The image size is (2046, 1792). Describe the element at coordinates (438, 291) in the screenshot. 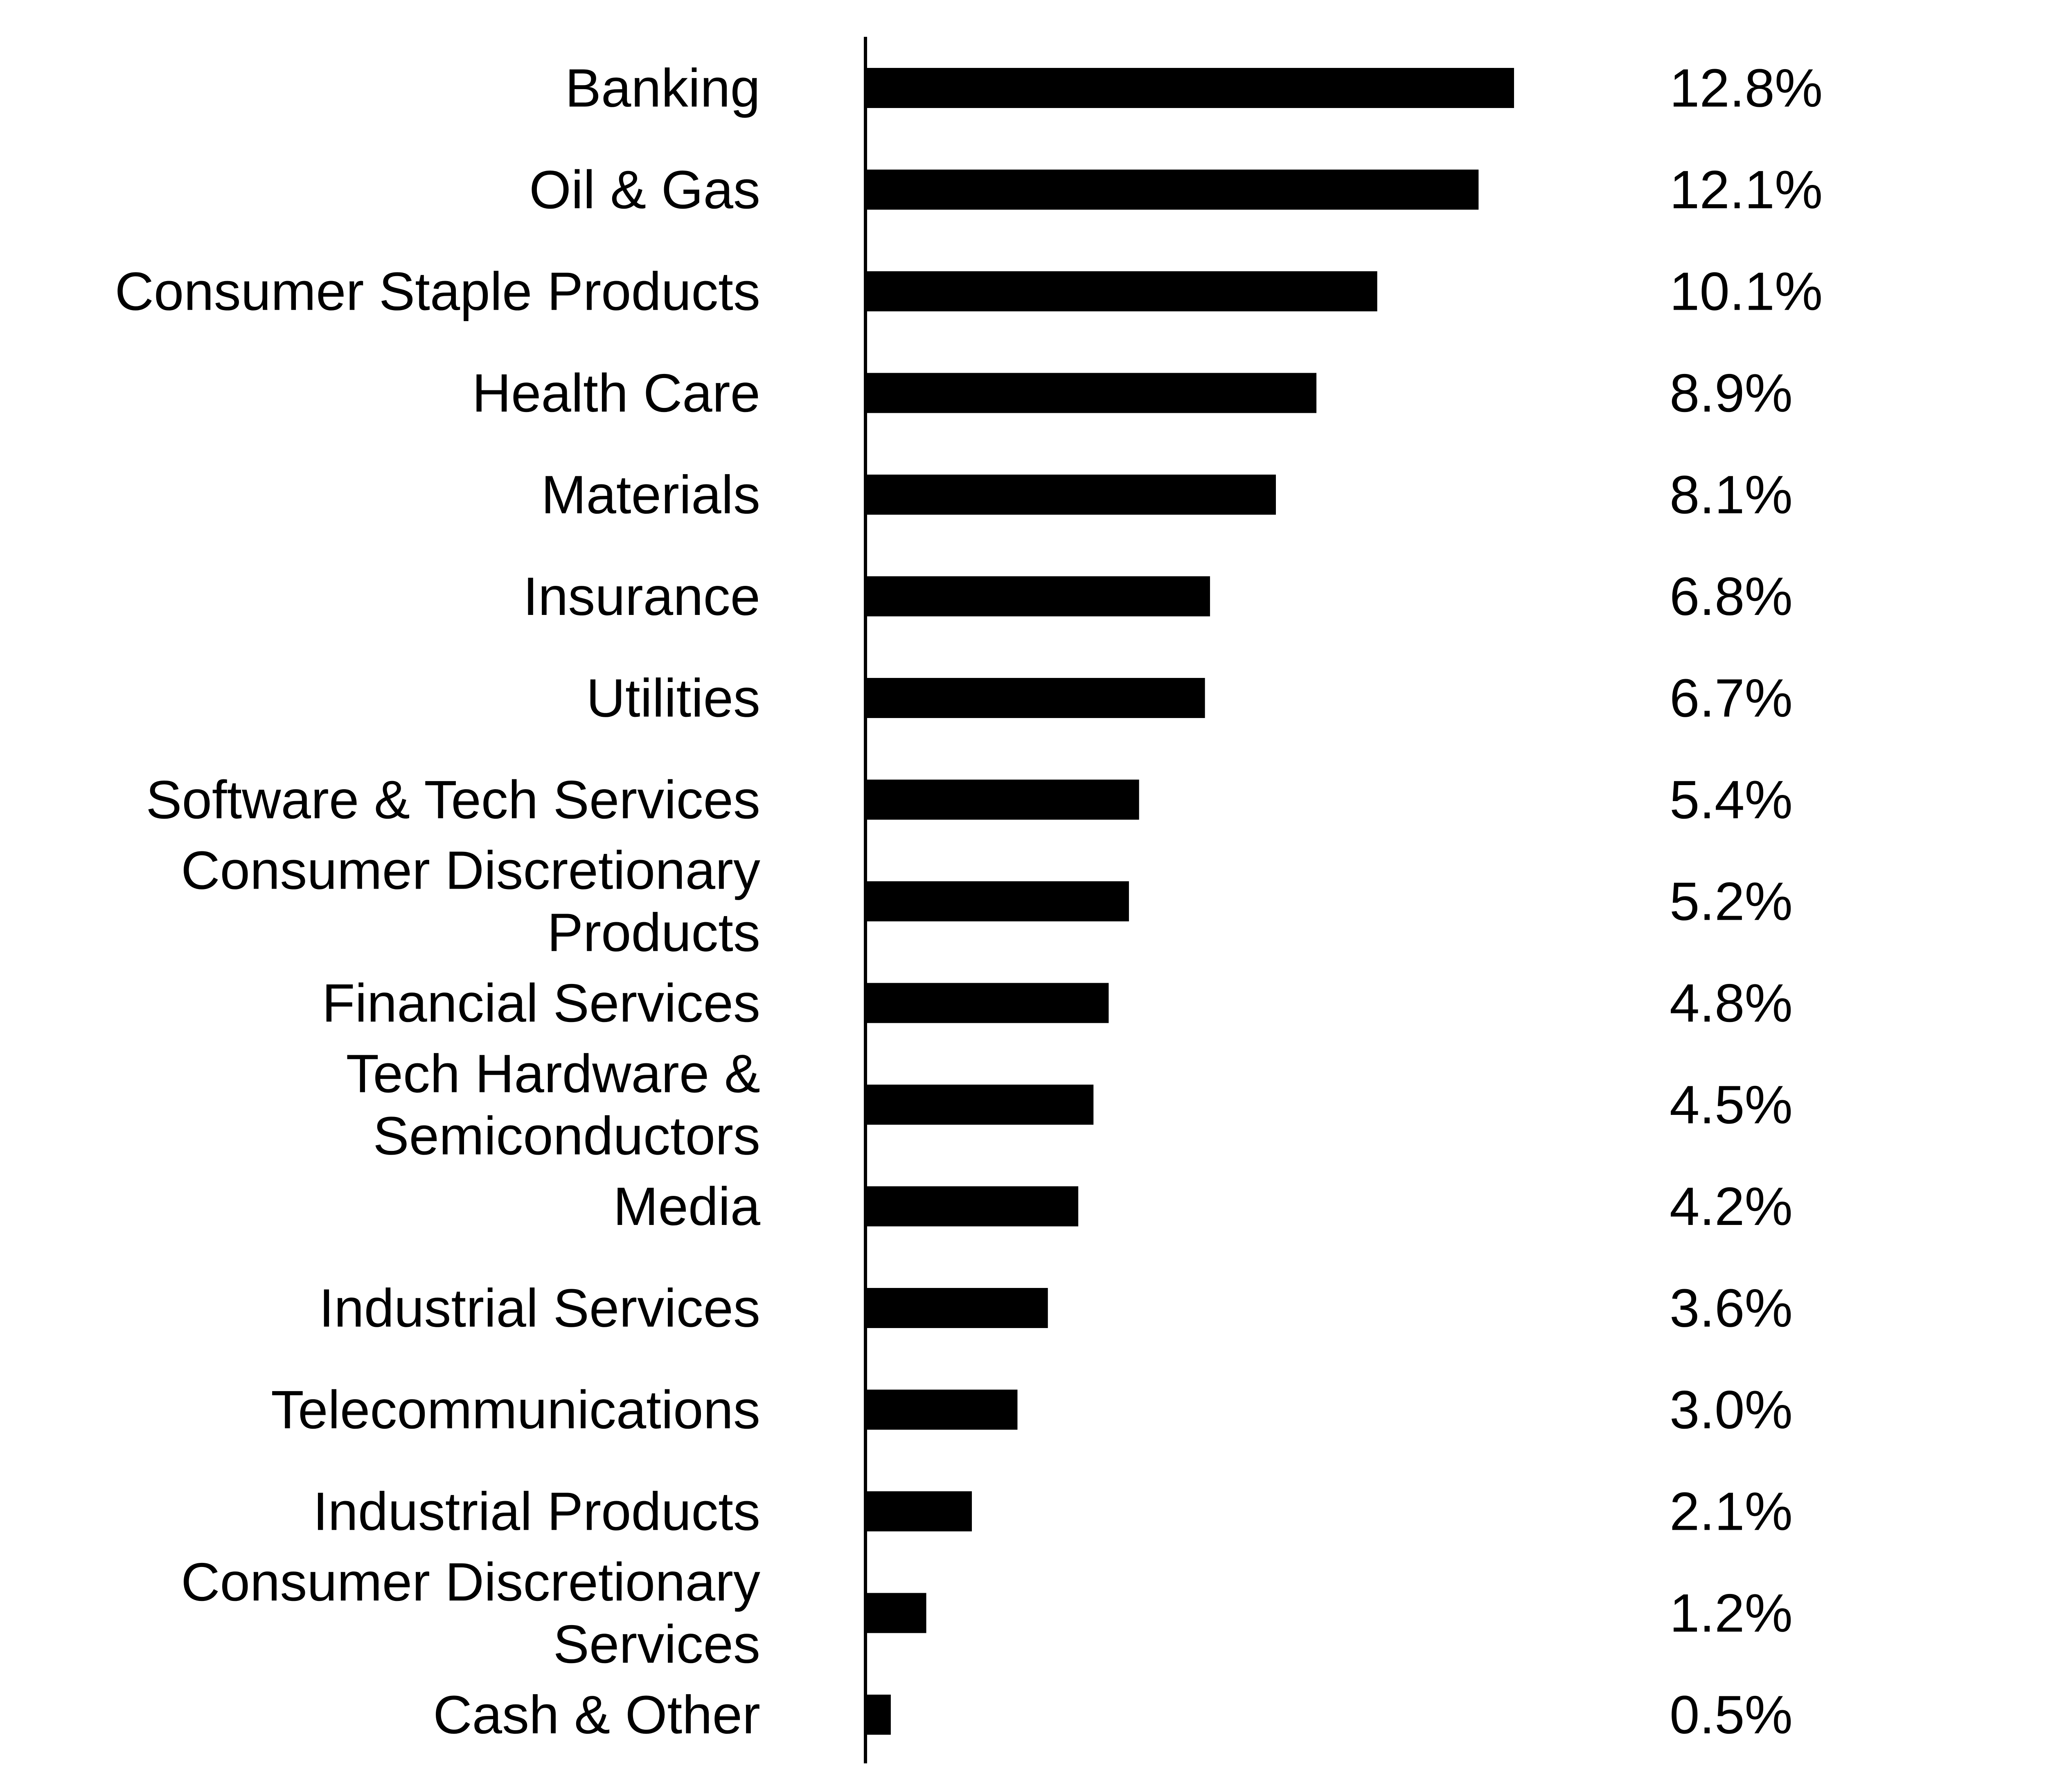

I see `category-label-2: Consumer Staple Products` at that location.